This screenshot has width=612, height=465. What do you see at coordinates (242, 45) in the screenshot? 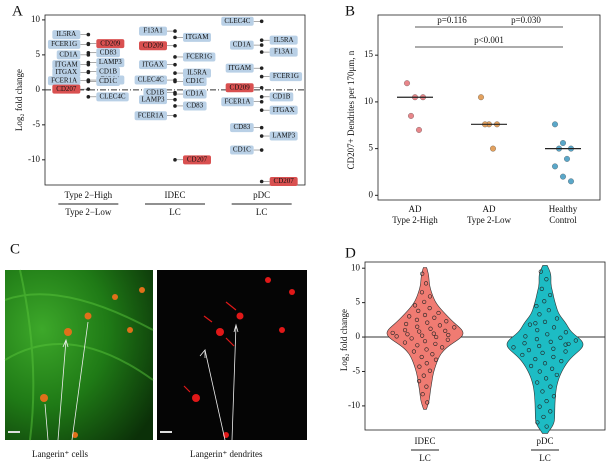
I see `gene-label: CD1A` at bounding box center [242, 45].